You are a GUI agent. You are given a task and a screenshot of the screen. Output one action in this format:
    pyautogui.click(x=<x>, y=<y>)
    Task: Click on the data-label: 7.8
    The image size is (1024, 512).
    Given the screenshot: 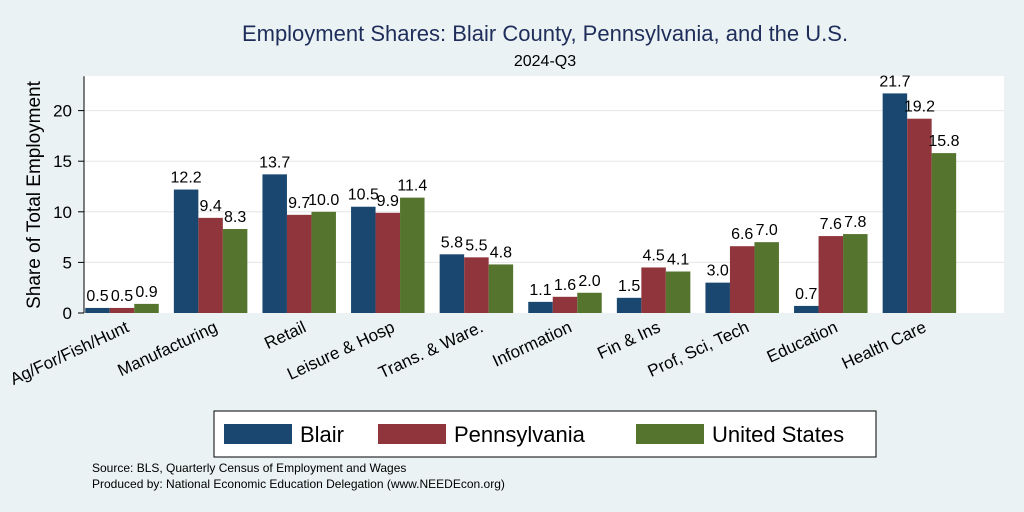 What is the action you would take?
    pyautogui.click(x=855, y=222)
    